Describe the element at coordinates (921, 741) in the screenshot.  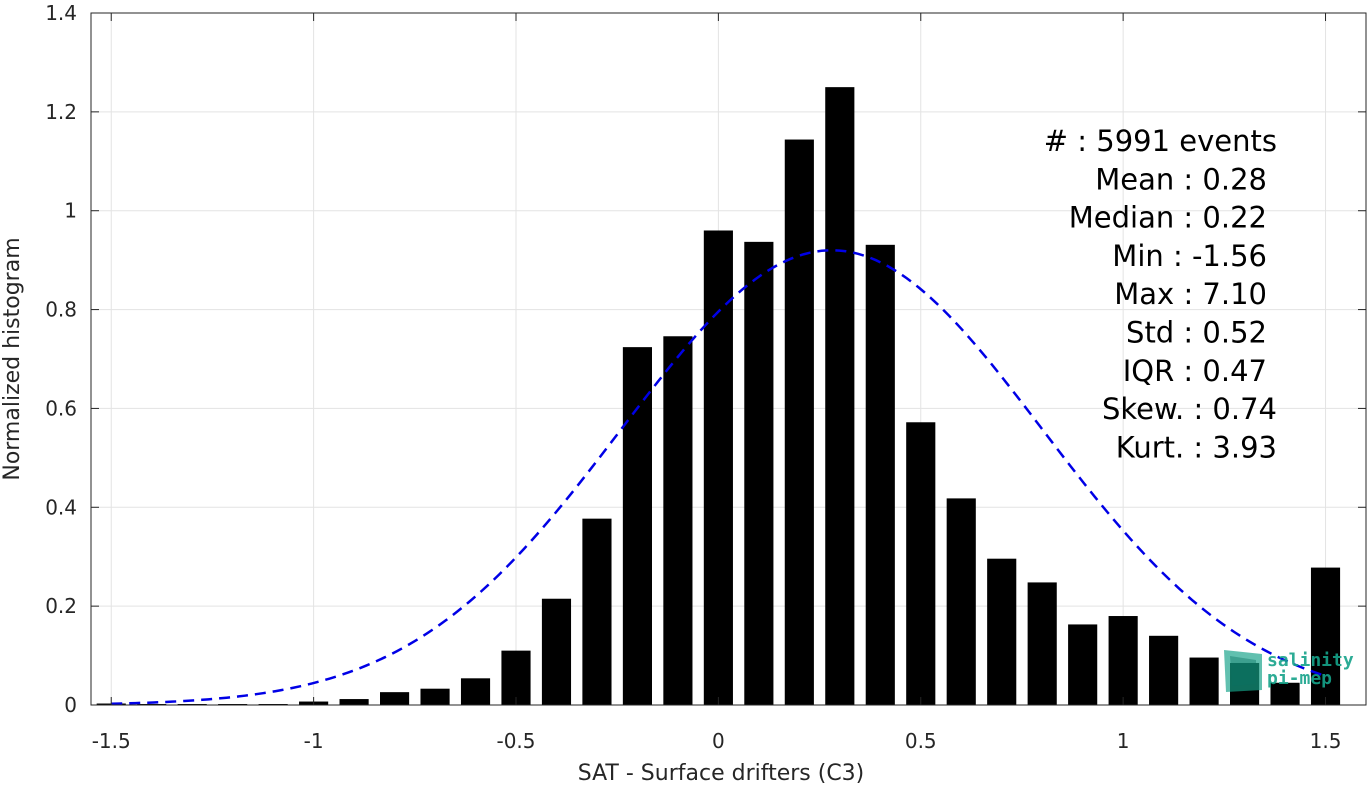
I see `x-tick-label: 0.5` at that location.